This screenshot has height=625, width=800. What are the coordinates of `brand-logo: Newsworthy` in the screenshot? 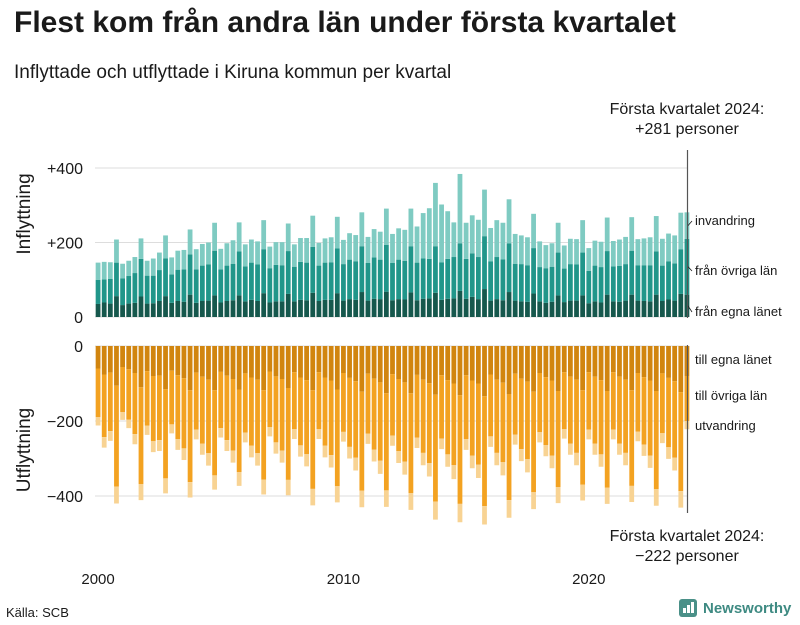 It's located at (735, 608).